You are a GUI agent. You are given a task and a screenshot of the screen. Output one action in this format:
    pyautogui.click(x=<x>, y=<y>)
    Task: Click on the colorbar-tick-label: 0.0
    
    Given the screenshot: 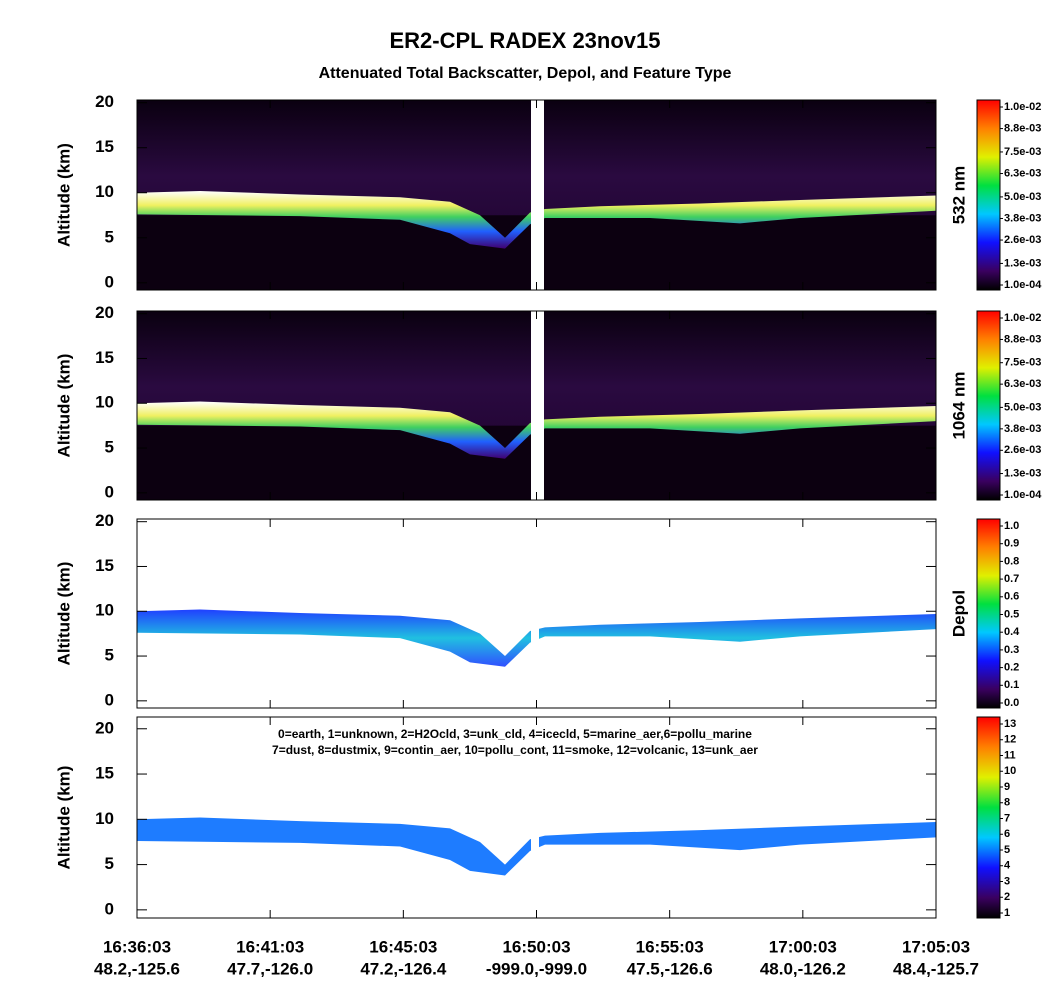 What is the action you would take?
    pyautogui.click(x=1011, y=703)
    